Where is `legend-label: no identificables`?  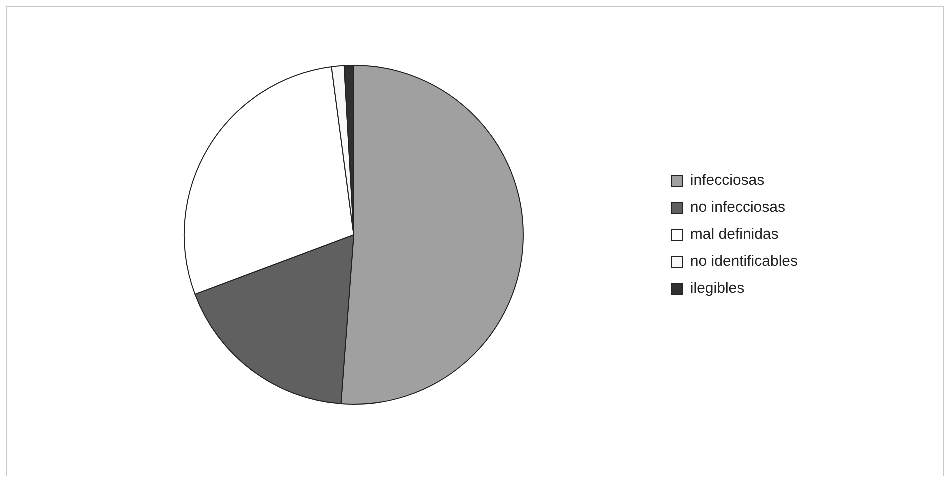 legend-label: no identificables is located at coordinates (744, 261).